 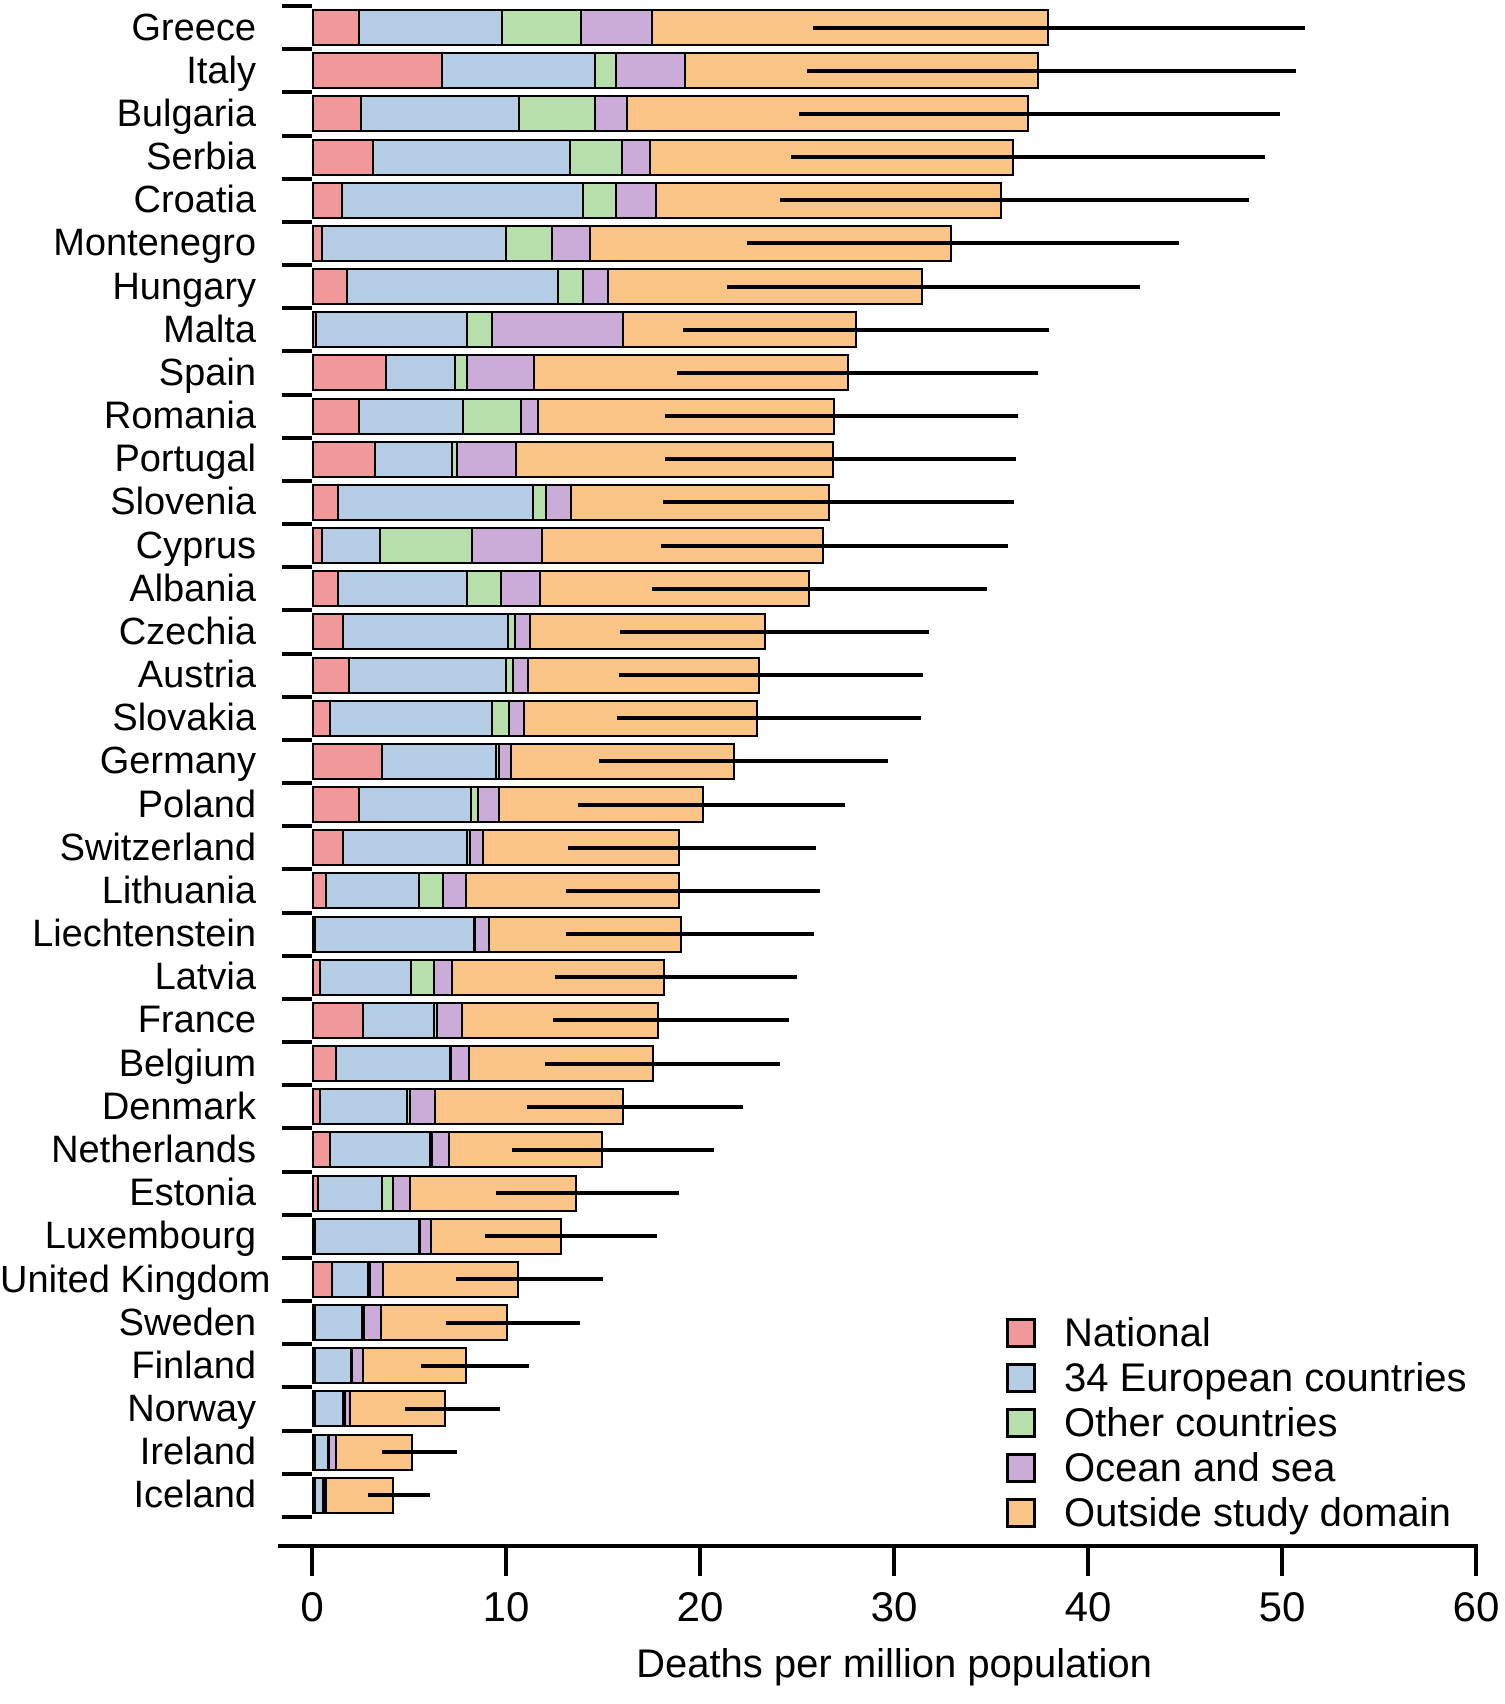 What do you see at coordinates (1200, 1467) in the screenshot?
I see `legend-label: Ocean and sea` at bounding box center [1200, 1467].